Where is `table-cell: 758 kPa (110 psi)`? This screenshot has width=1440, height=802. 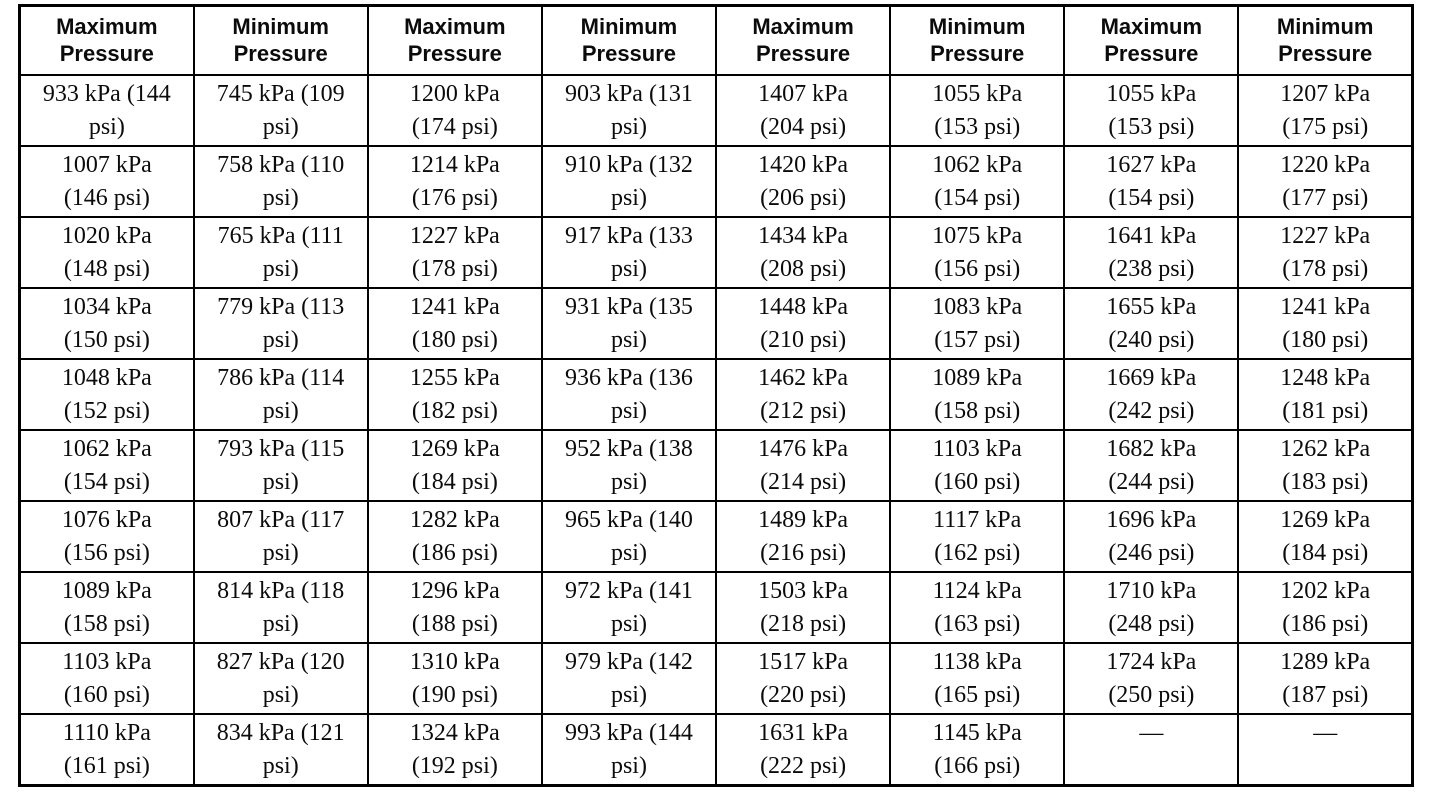
table-cell: 758 kPa (110 psi) is located at coordinates (280, 181).